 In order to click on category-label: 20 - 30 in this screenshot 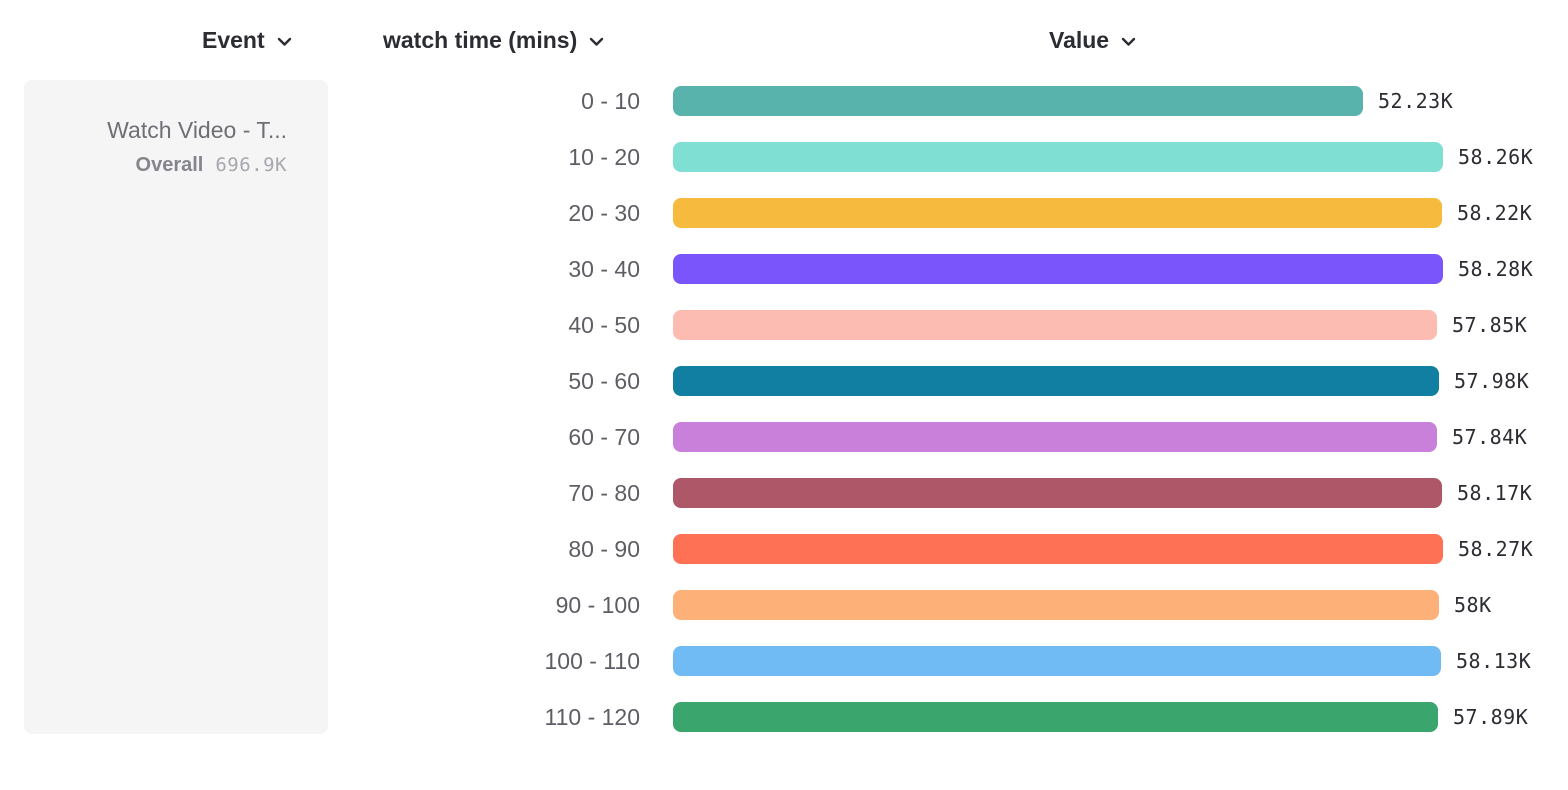, I will do `click(604, 212)`.